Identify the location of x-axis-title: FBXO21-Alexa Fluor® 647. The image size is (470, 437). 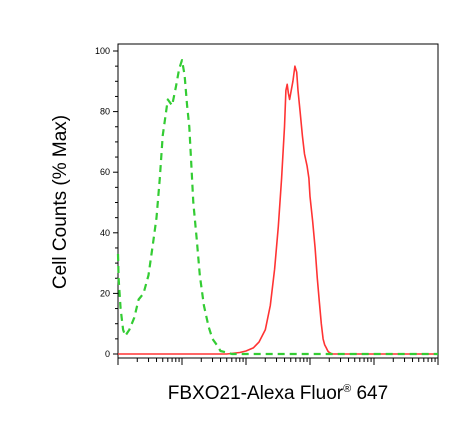
(278, 393).